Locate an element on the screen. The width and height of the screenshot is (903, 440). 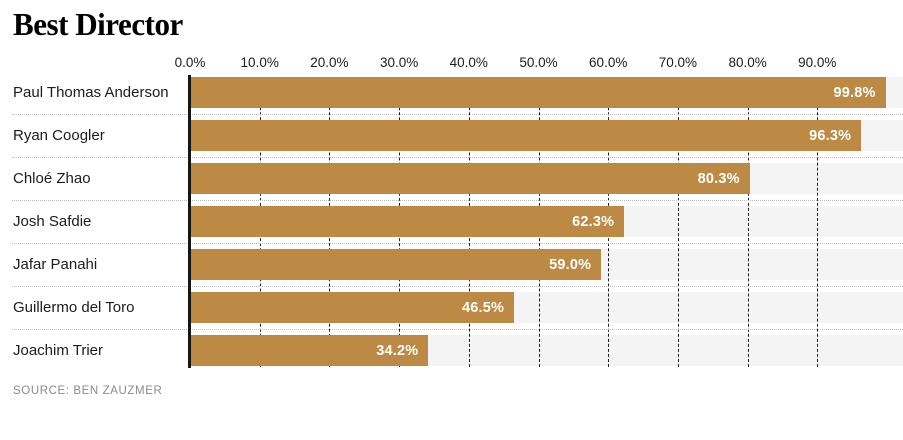
x-tick: 50.0% is located at coordinates (538, 62).